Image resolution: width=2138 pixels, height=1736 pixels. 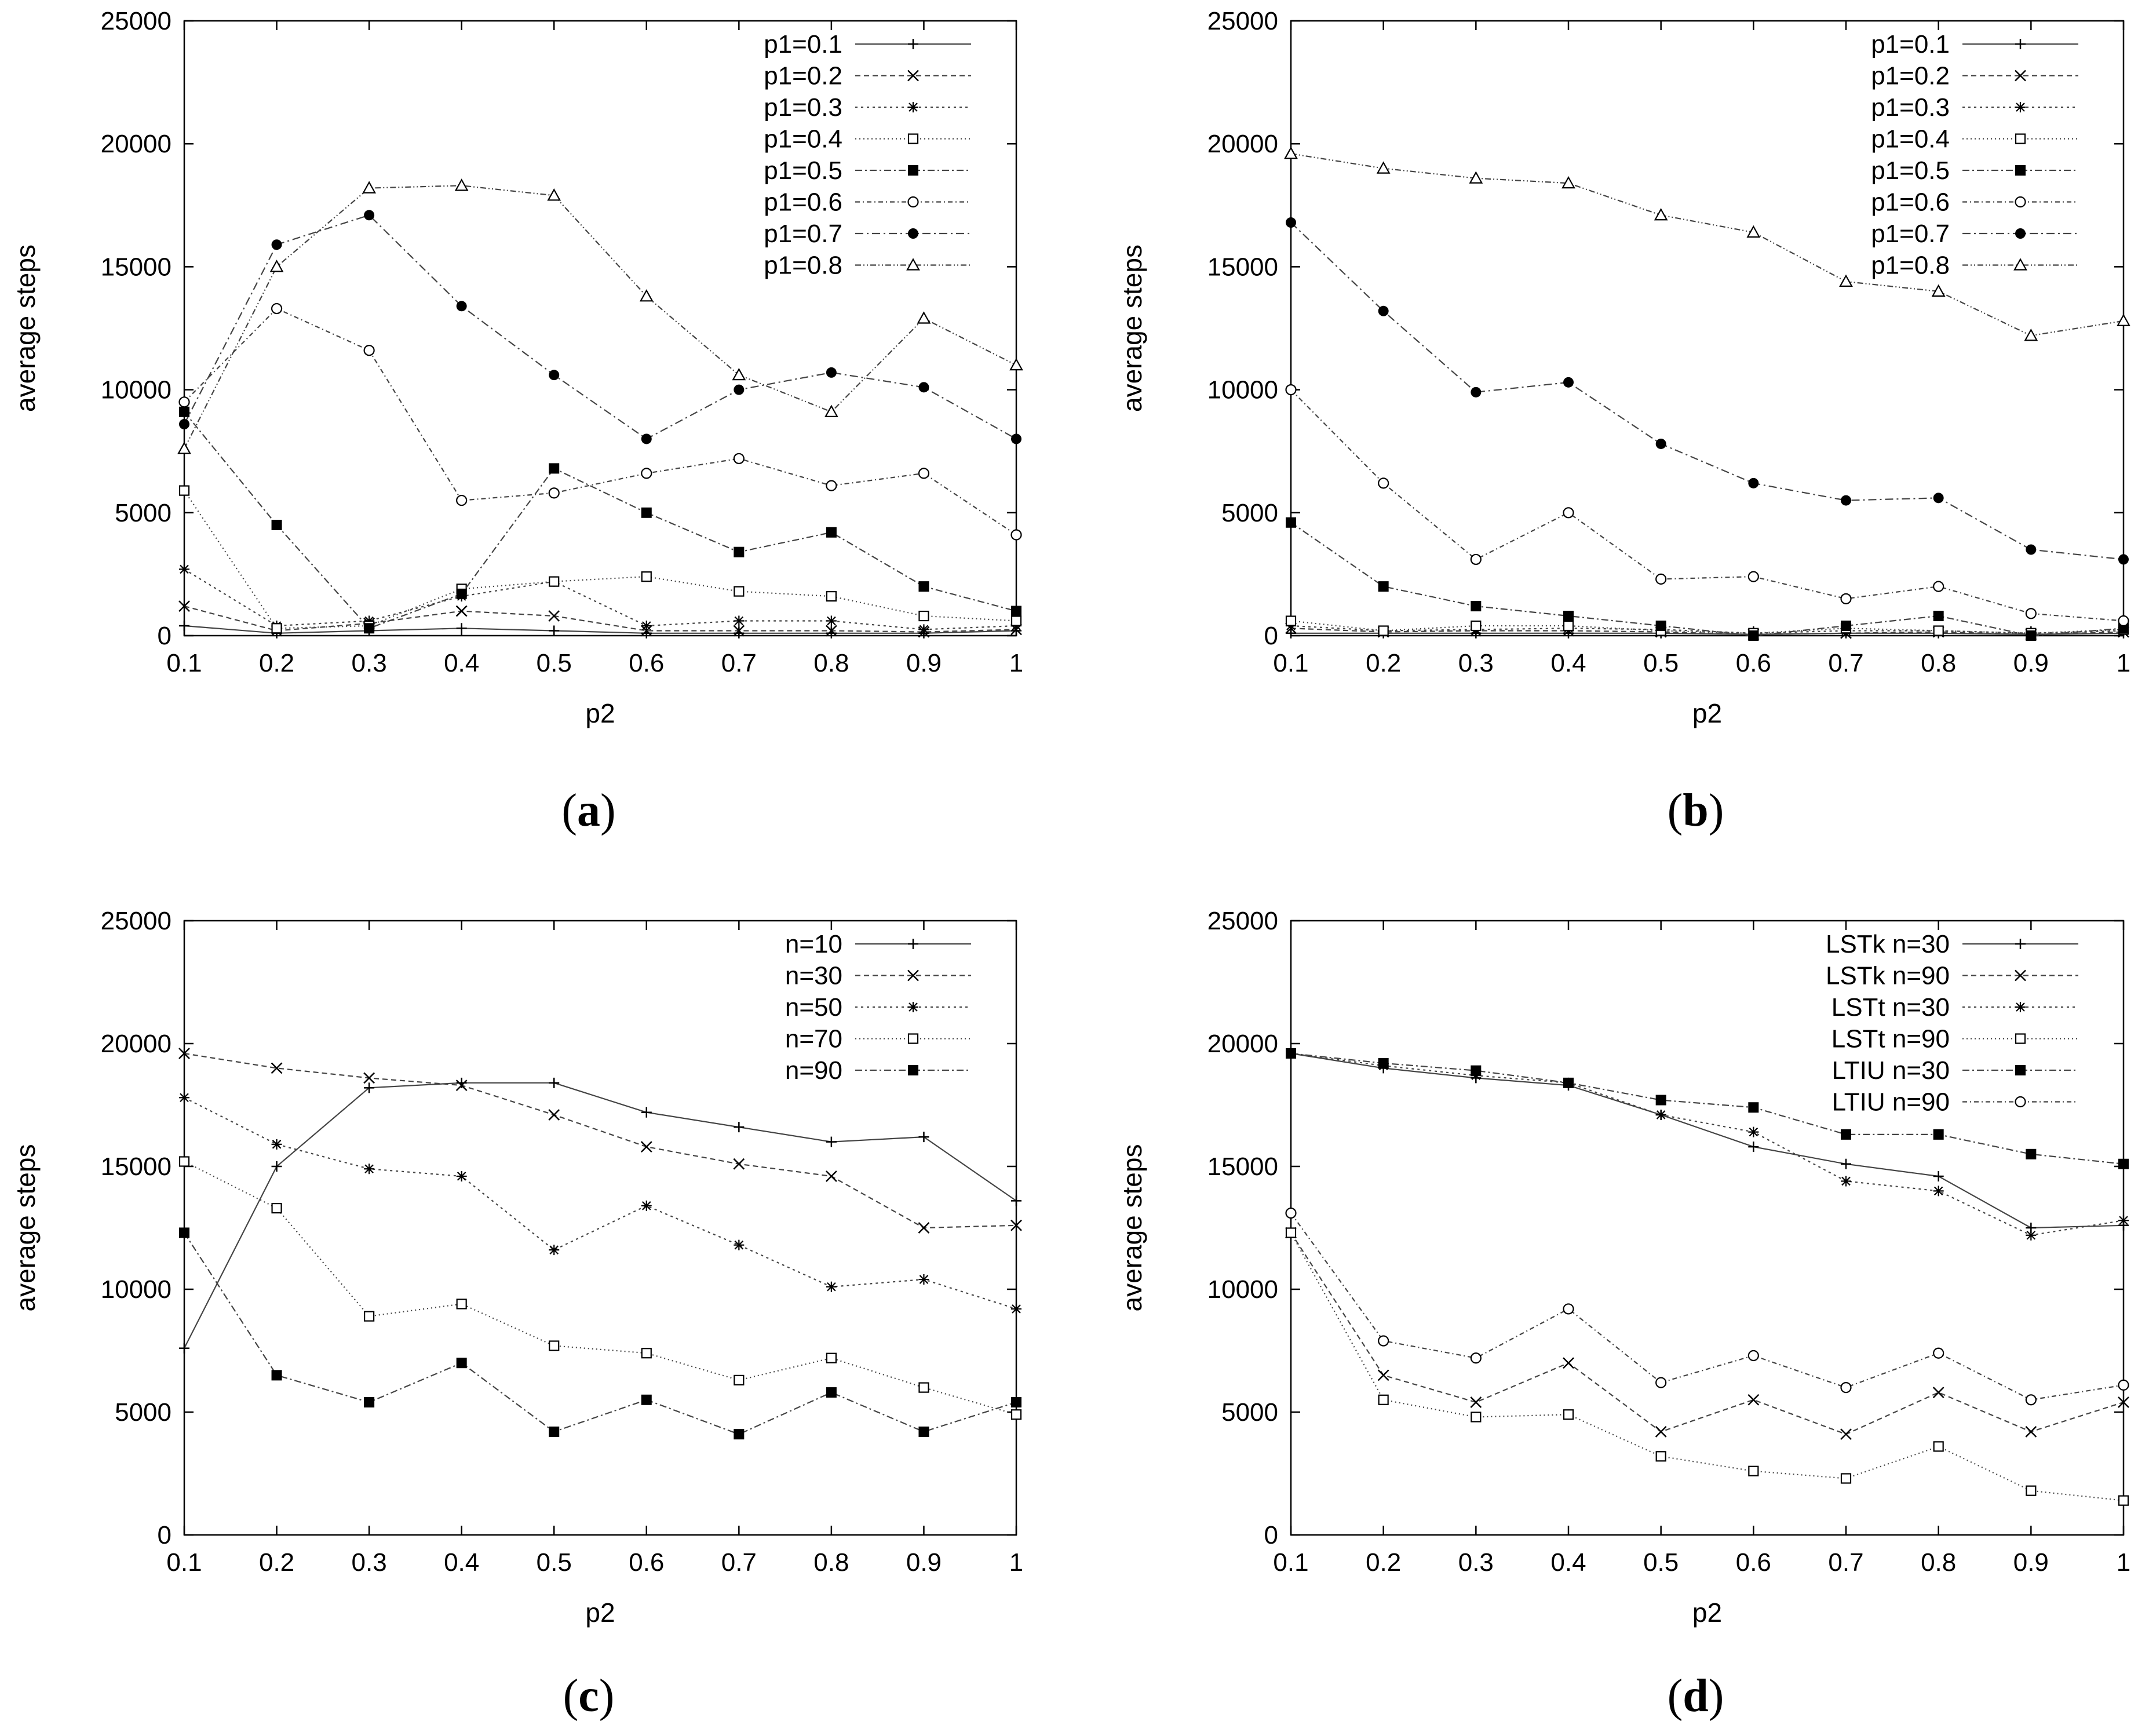 I want to click on y-tick-label: 0, so click(x=1271, y=636).